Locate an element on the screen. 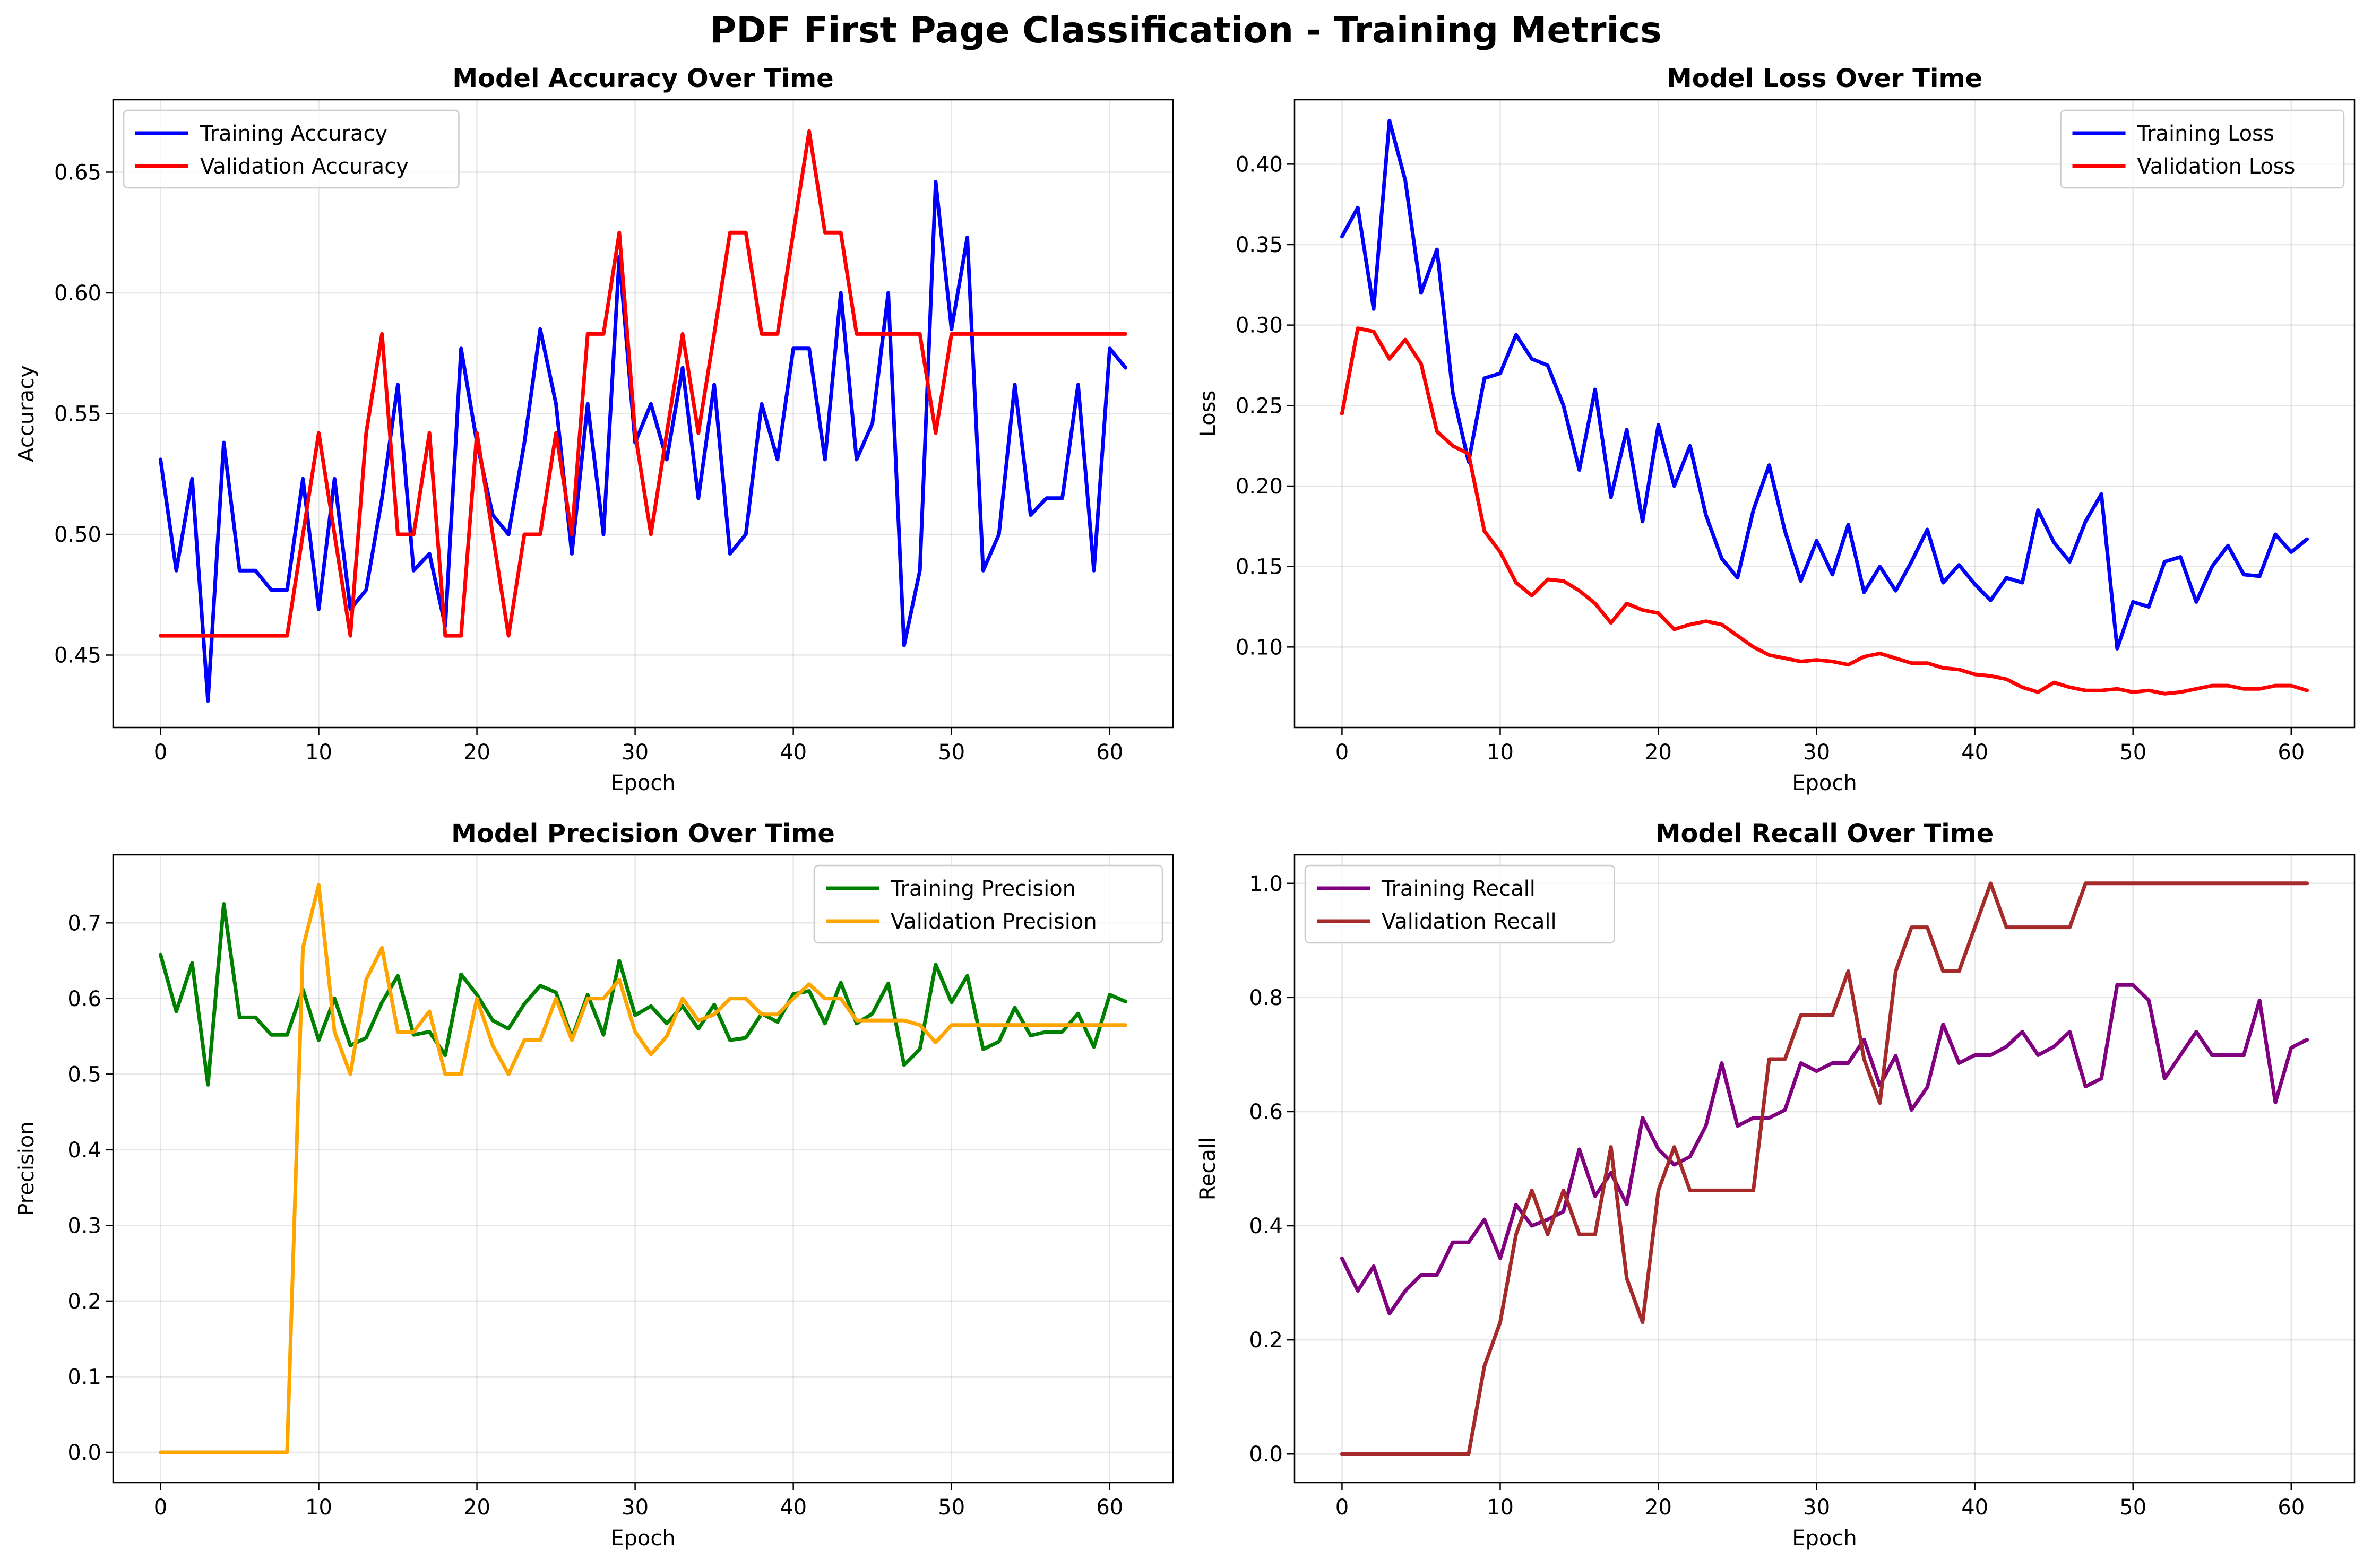  y-tick-label: 0.3 is located at coordinates (84, 1226).